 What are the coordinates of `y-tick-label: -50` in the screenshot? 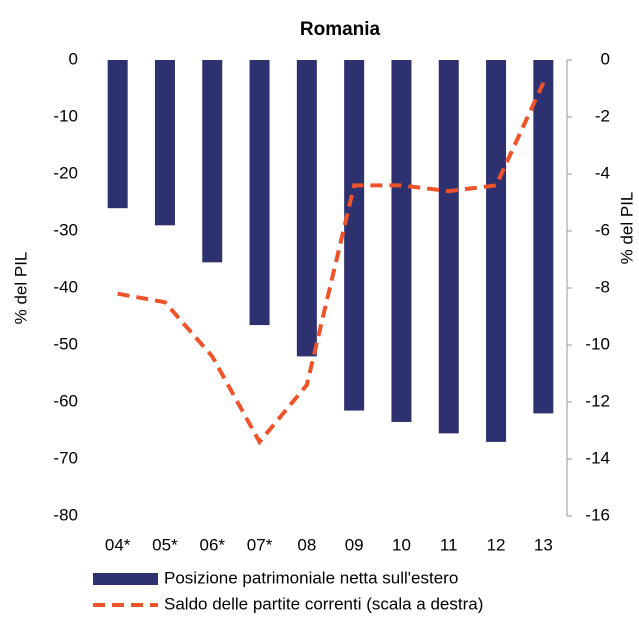 It's located at (65, 343).